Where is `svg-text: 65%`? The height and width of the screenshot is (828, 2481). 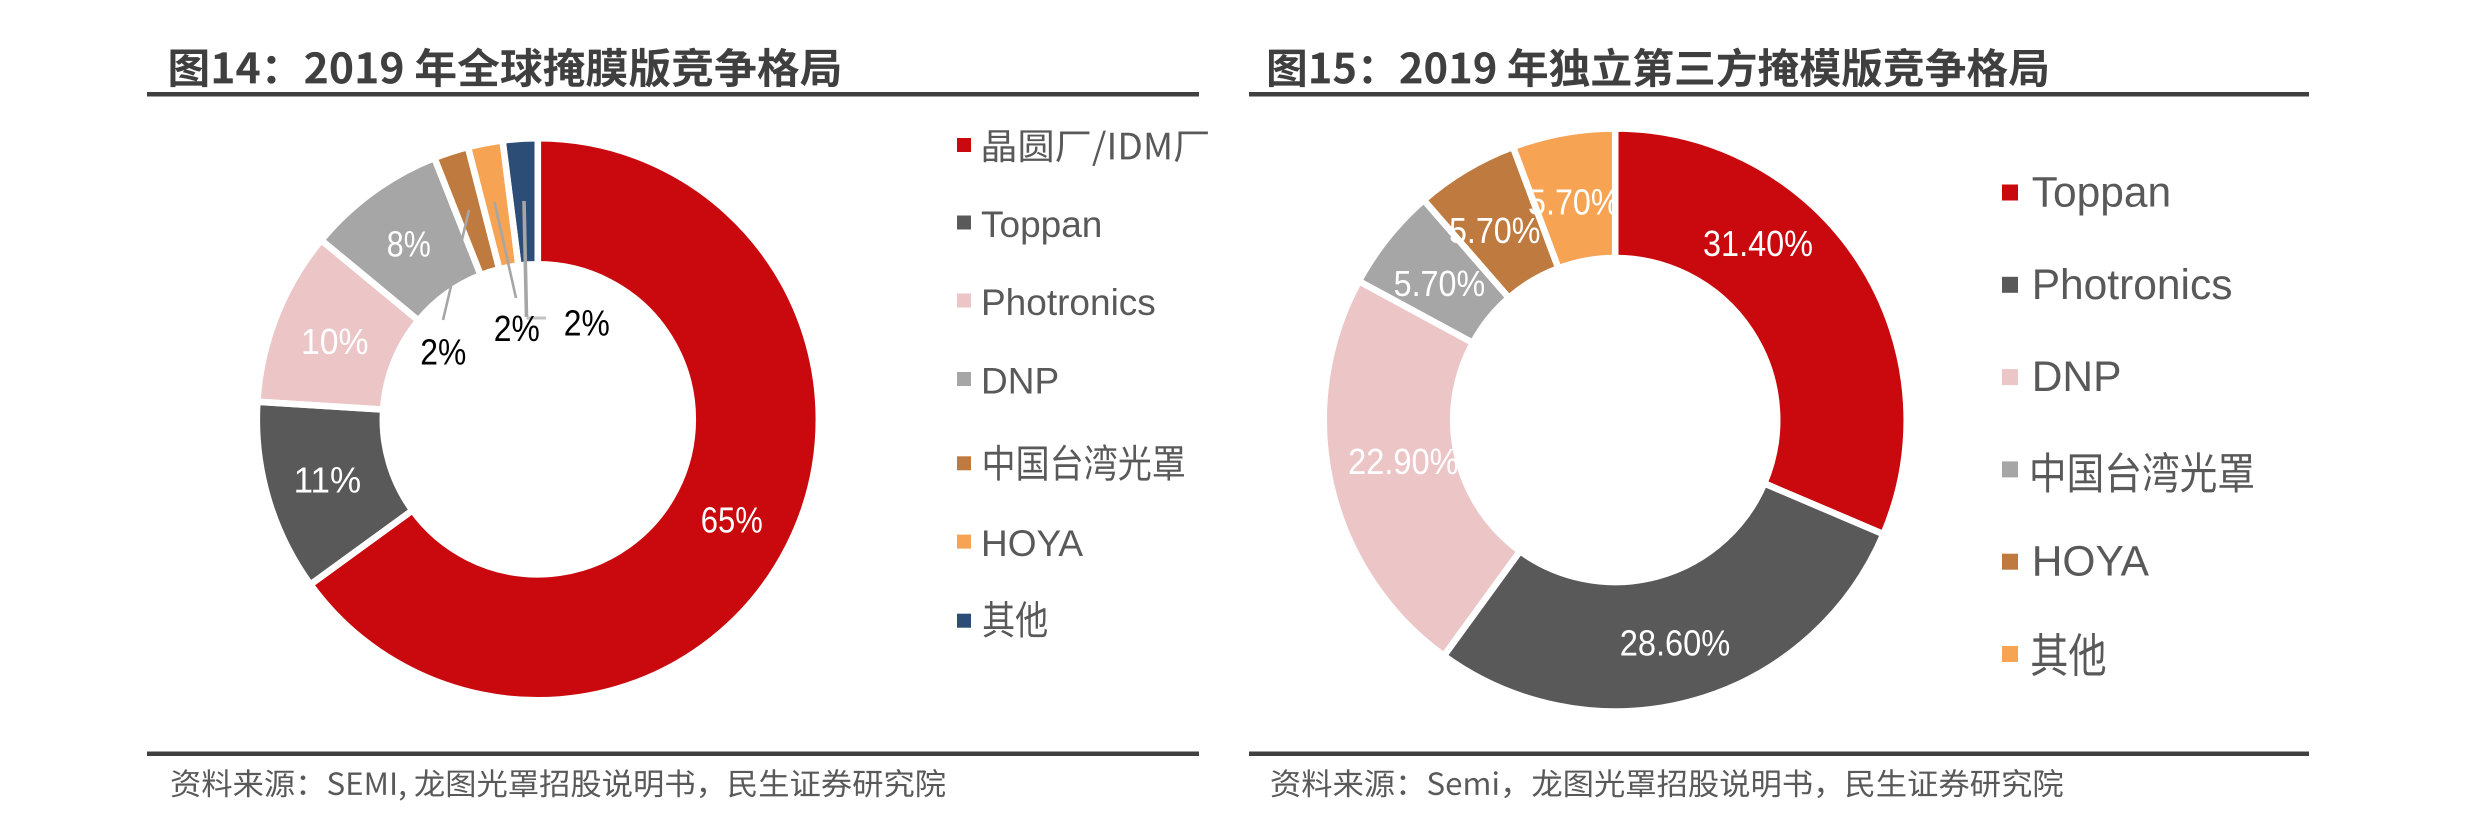 svg-text: 65% is located at coordinates (732, 520).